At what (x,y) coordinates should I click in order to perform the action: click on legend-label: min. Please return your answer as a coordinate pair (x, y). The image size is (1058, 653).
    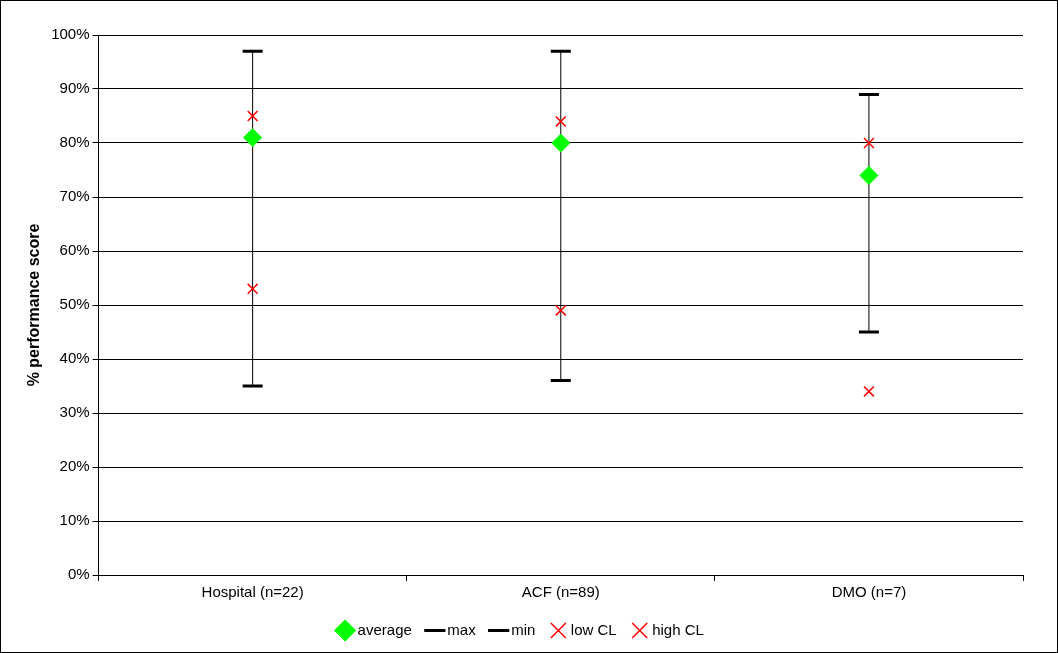
    Looking at the image, I should click on (523, 629).